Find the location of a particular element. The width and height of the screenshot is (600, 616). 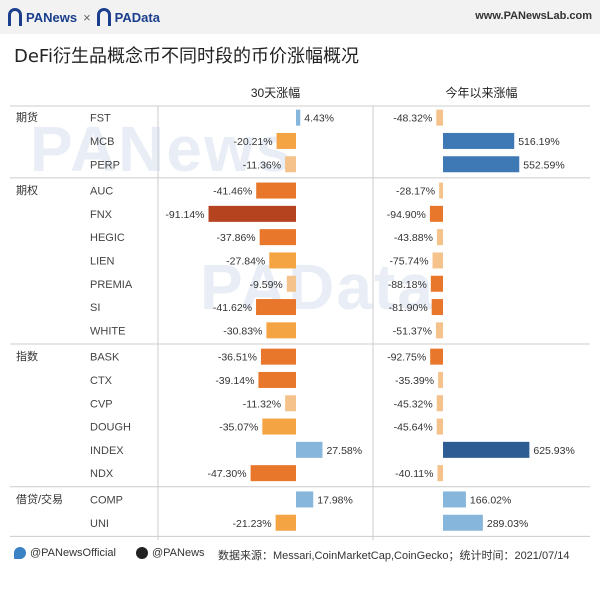

bar-label-ytd: 552.59% is located at coordinates (543, 165).